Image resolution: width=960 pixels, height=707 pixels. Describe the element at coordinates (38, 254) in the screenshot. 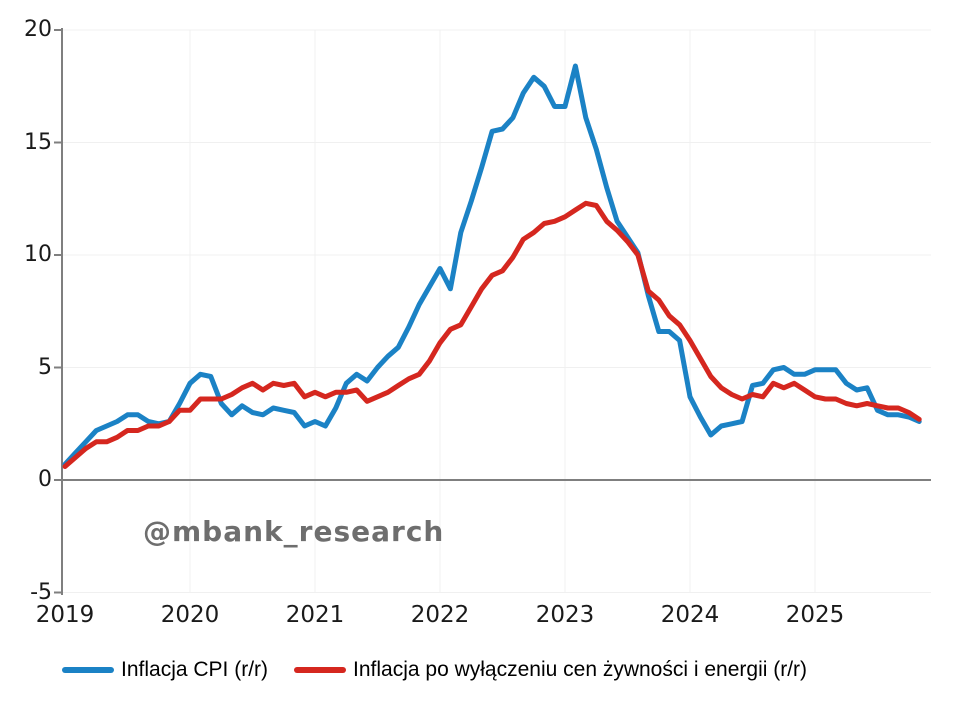

I see `y-tick-label: 10` at that location.